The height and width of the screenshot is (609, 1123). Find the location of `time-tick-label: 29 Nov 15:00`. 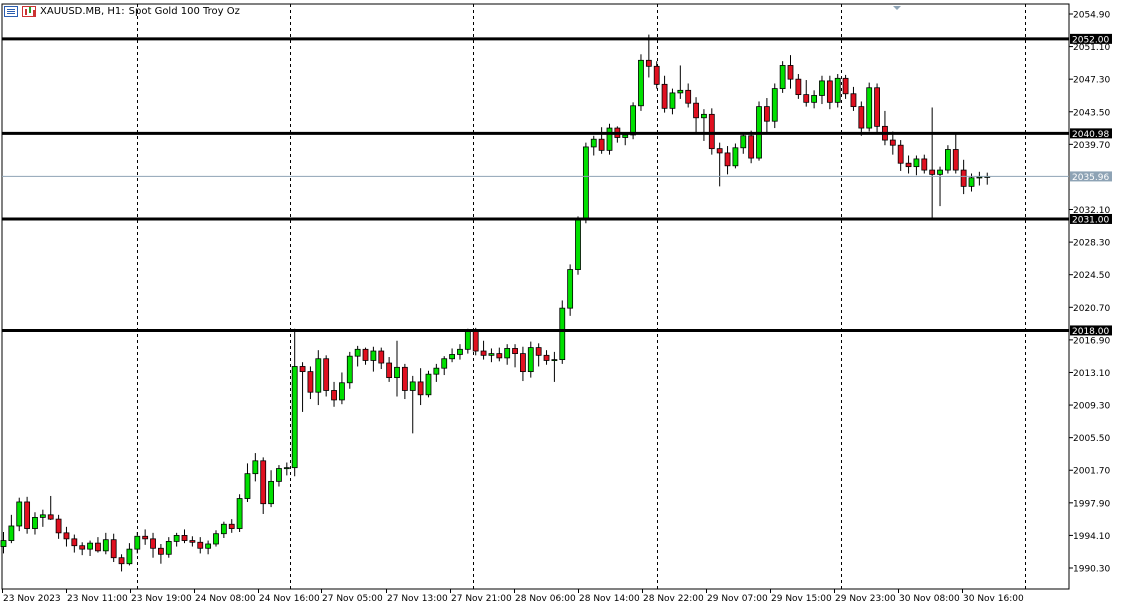

time-tick-label: 29 Nov 15:00 is located at coordinates (801, 599).